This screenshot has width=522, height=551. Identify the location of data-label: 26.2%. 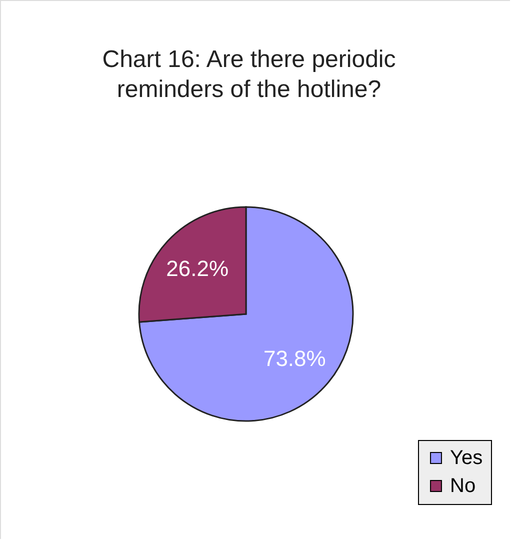
(197, 268).